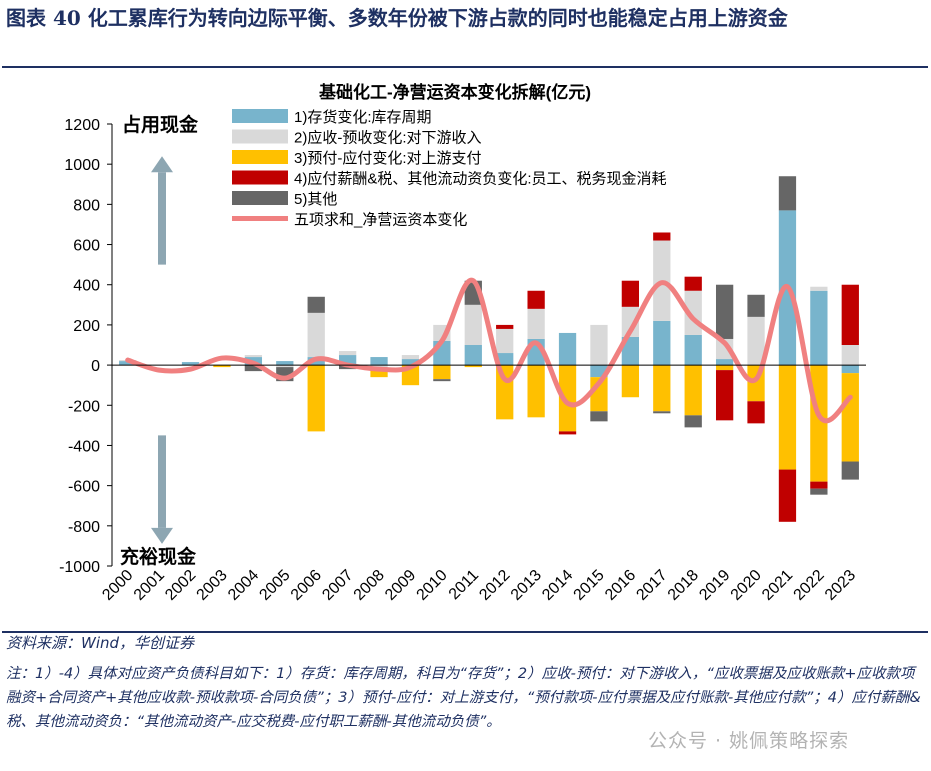 This screenshot has height=771, width=931. Describe the element at coordinates (410, 357) in the screenshot. I see `bar-receivable-2009` at that location.